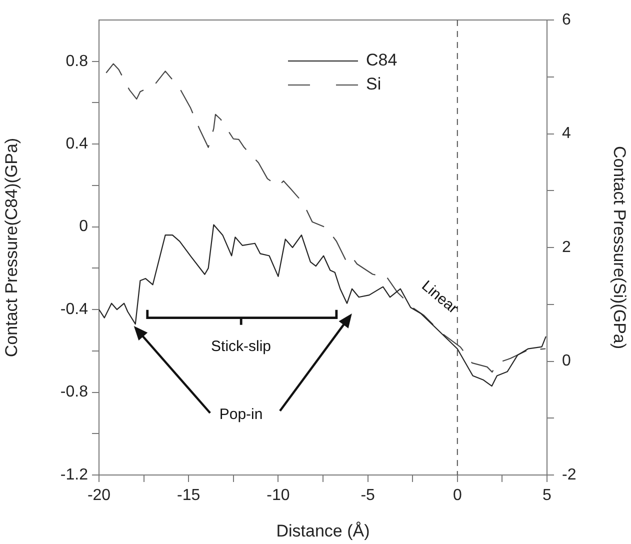 This screenshot has height=544, width=631. Describe the element at coordinates (382, 60) in the screenshot. I see `legend-label: C84` at that location.